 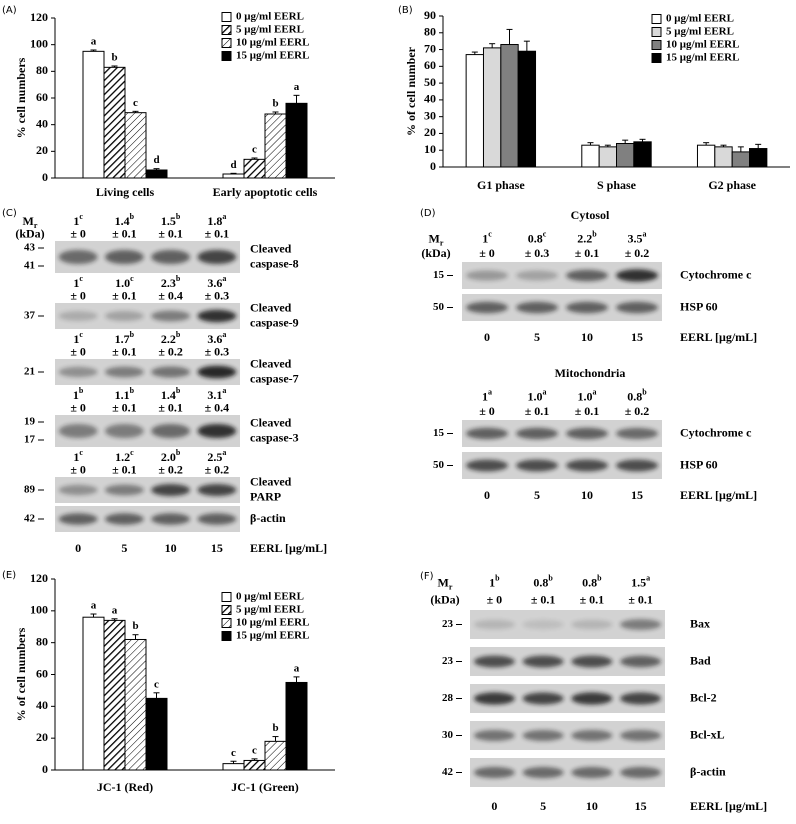 What do you see at coordinates (9, 10) in the screenshot?
I see `panel-label: (A)` at bounding box center [9, 10].